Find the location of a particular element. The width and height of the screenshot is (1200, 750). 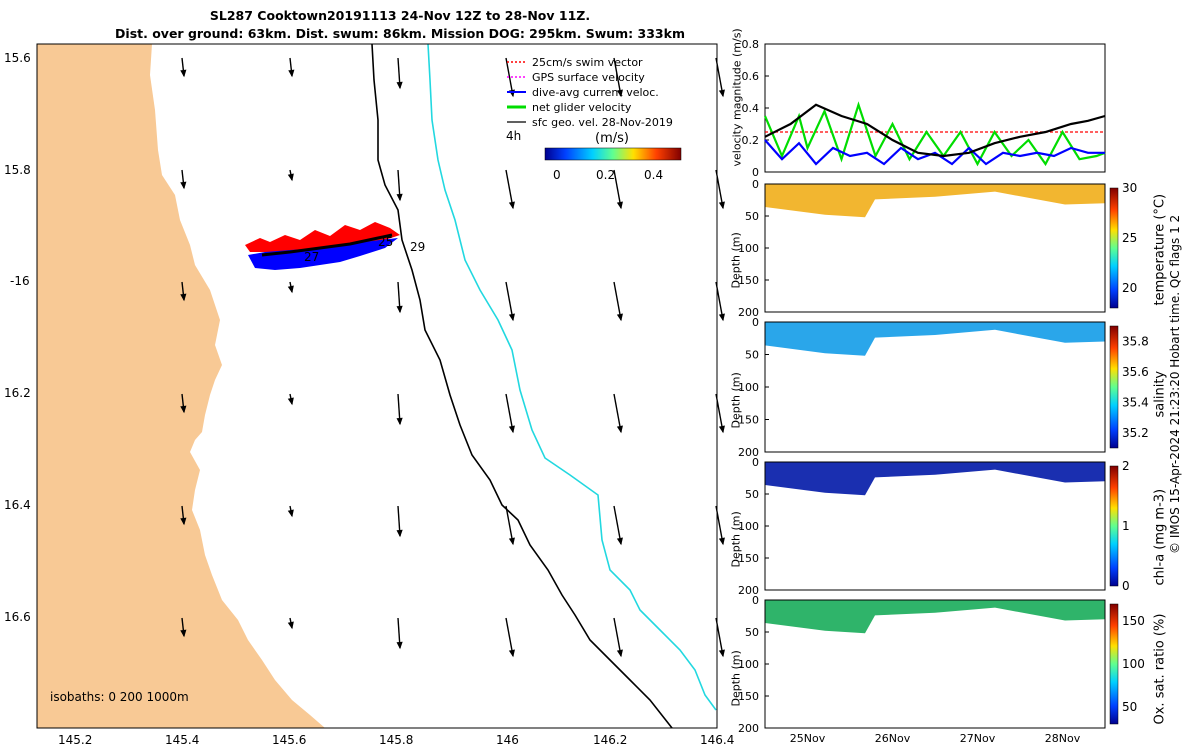

colorbar-tick: 150 is located at coordinates (1133, 621).